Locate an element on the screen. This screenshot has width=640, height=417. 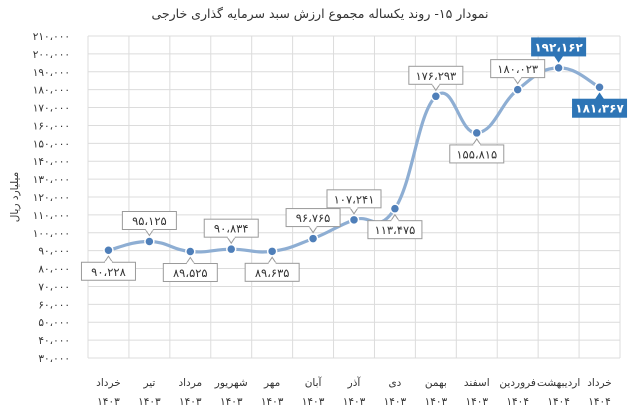
y-tick-label: ۶۰،۰۰۰ is located at coordinates (54, 305).